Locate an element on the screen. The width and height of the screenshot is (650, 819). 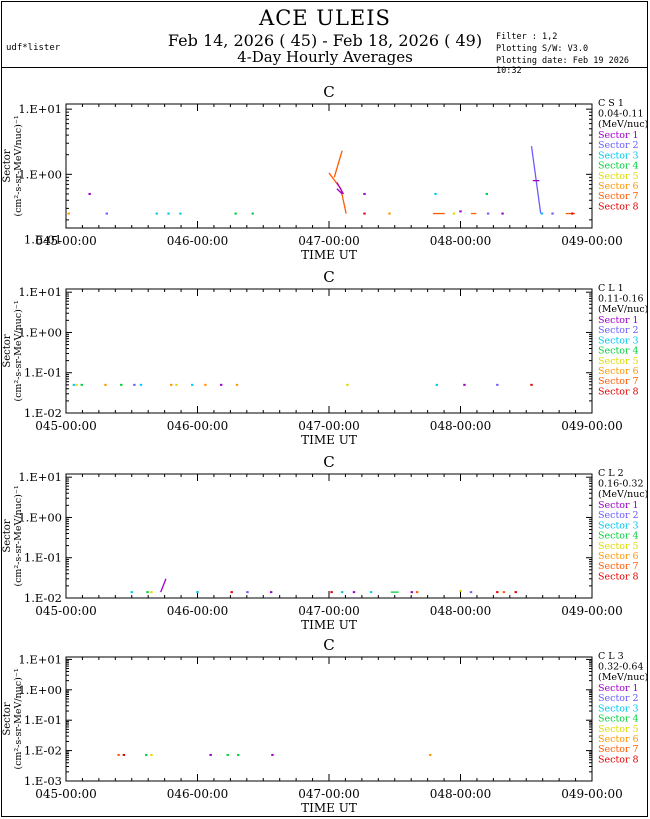
legend-title: C S 1 is located at coordinates (611, 103).